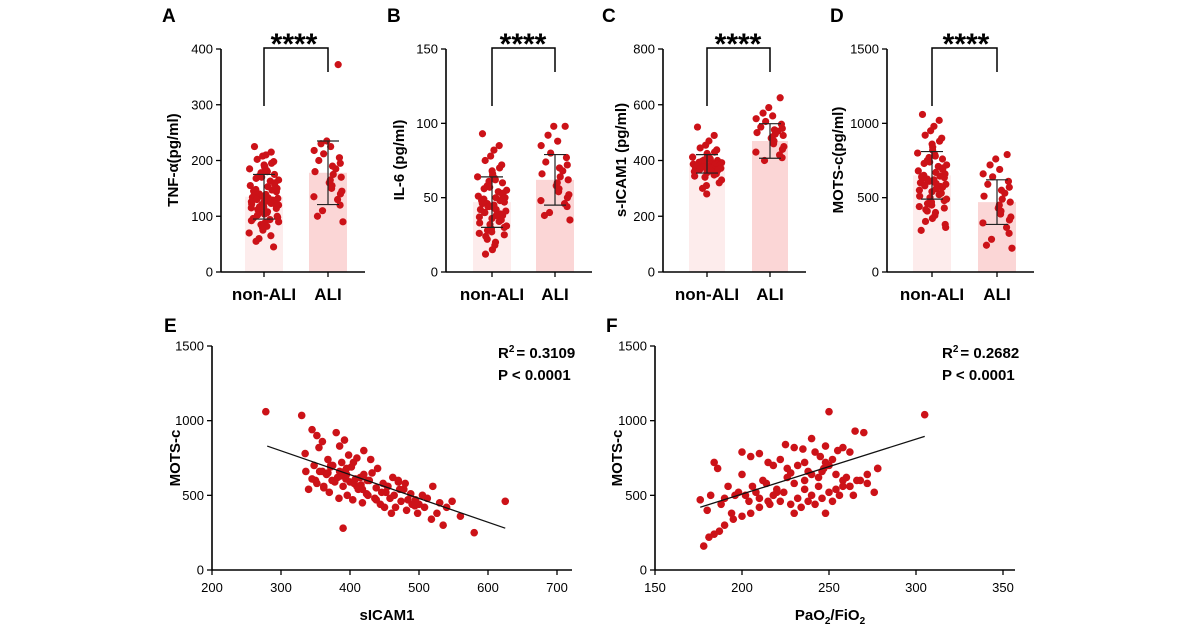  What do you see at coordinates (738, 76) in the screenshot?
I see `panel-c-significance-bracket` at bounding box center [738, 76].